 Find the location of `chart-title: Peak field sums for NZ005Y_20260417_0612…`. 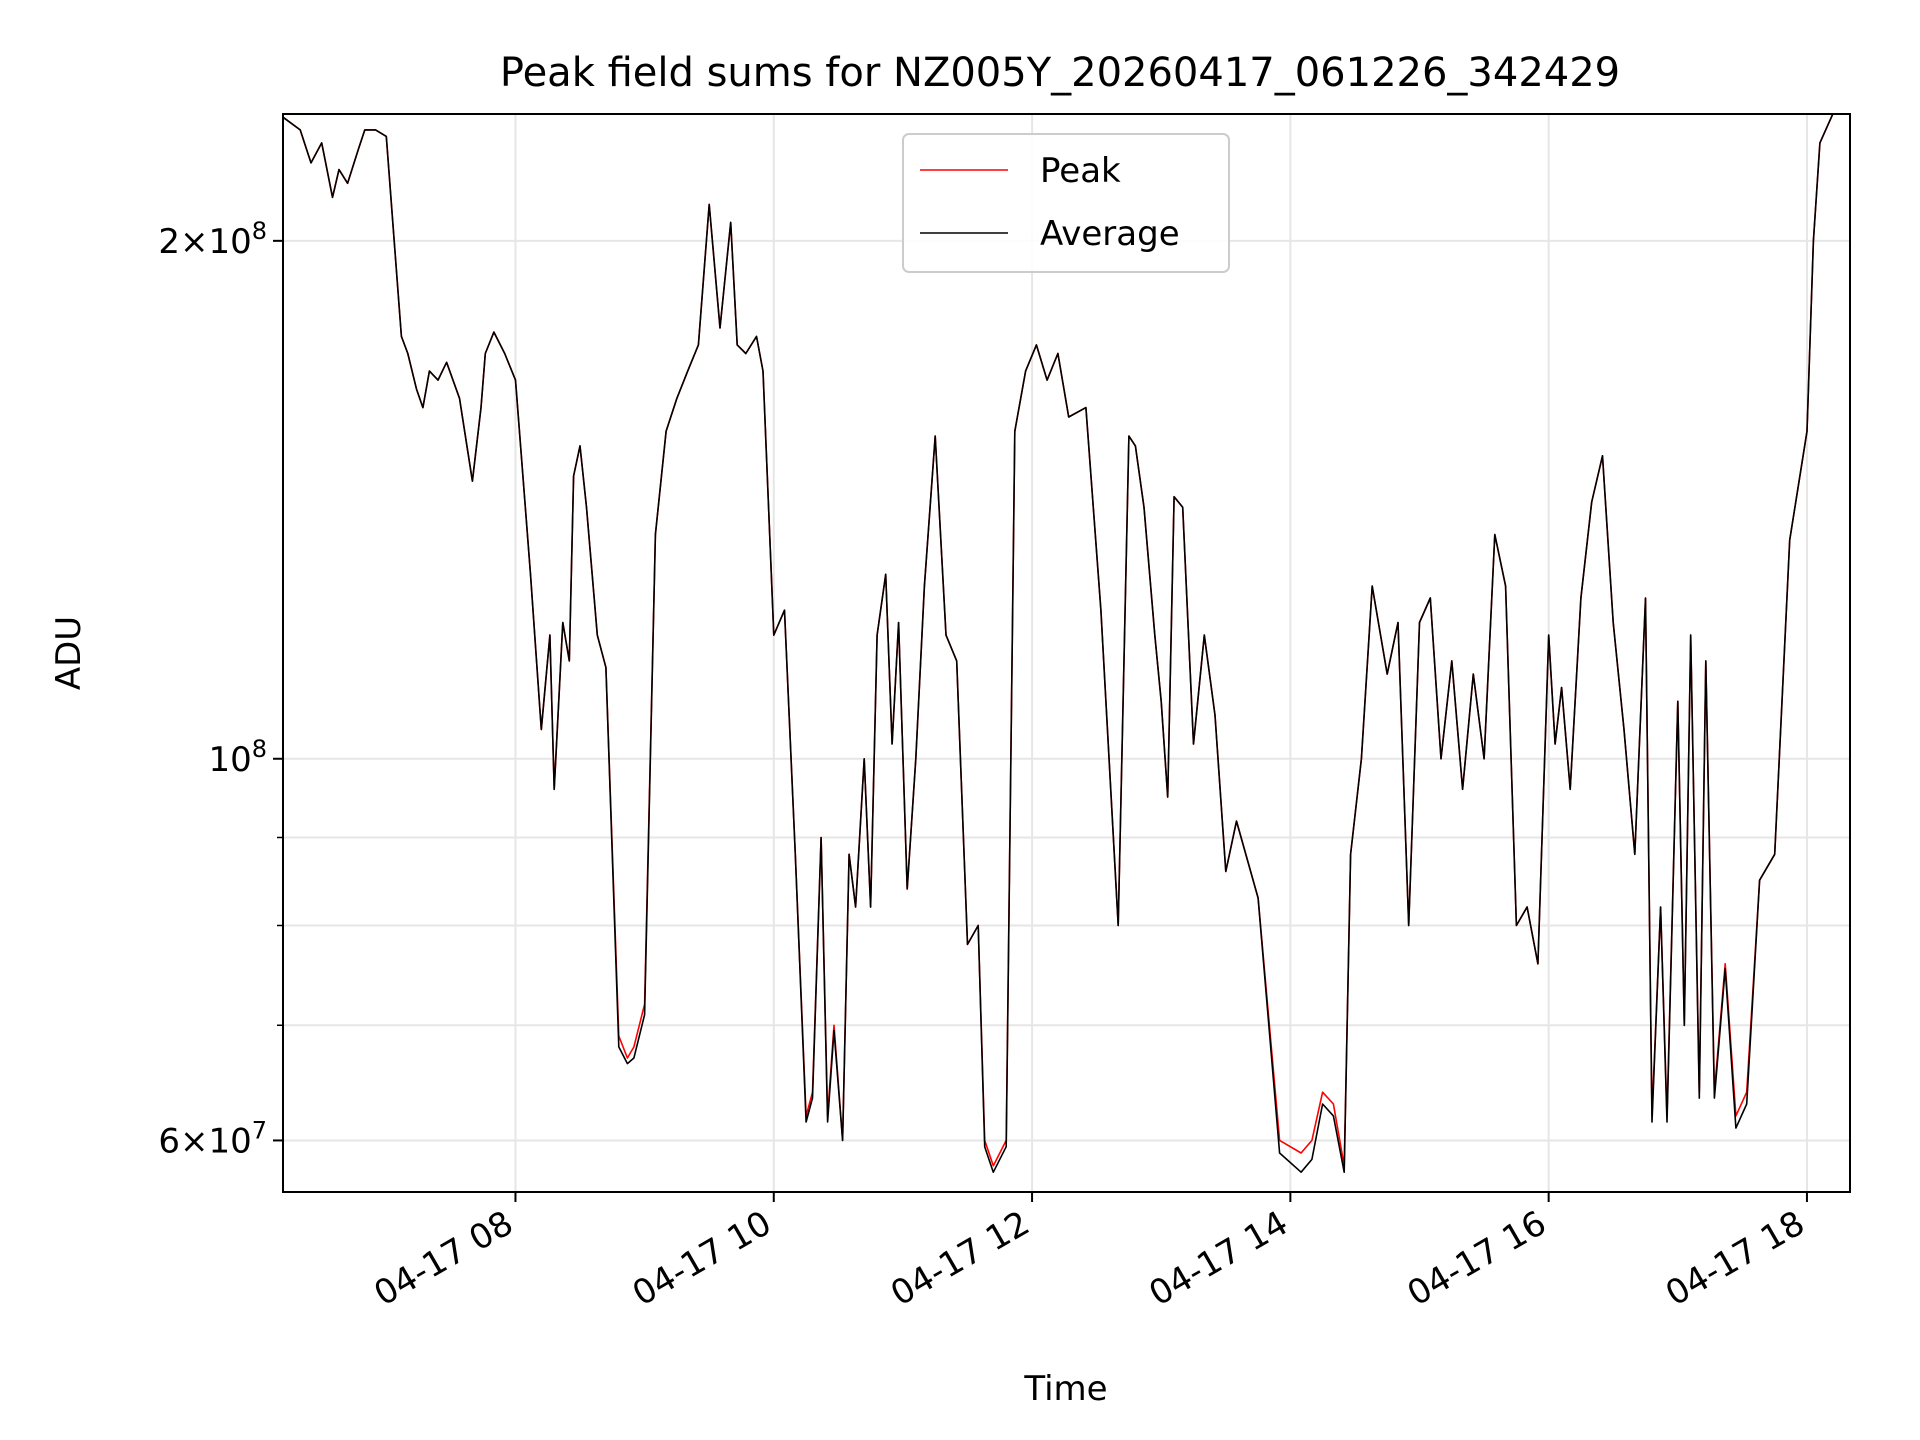

chart-title: Peak field sums for NZ005Y_20260417_0612… is located at coordinates (1060, 73).